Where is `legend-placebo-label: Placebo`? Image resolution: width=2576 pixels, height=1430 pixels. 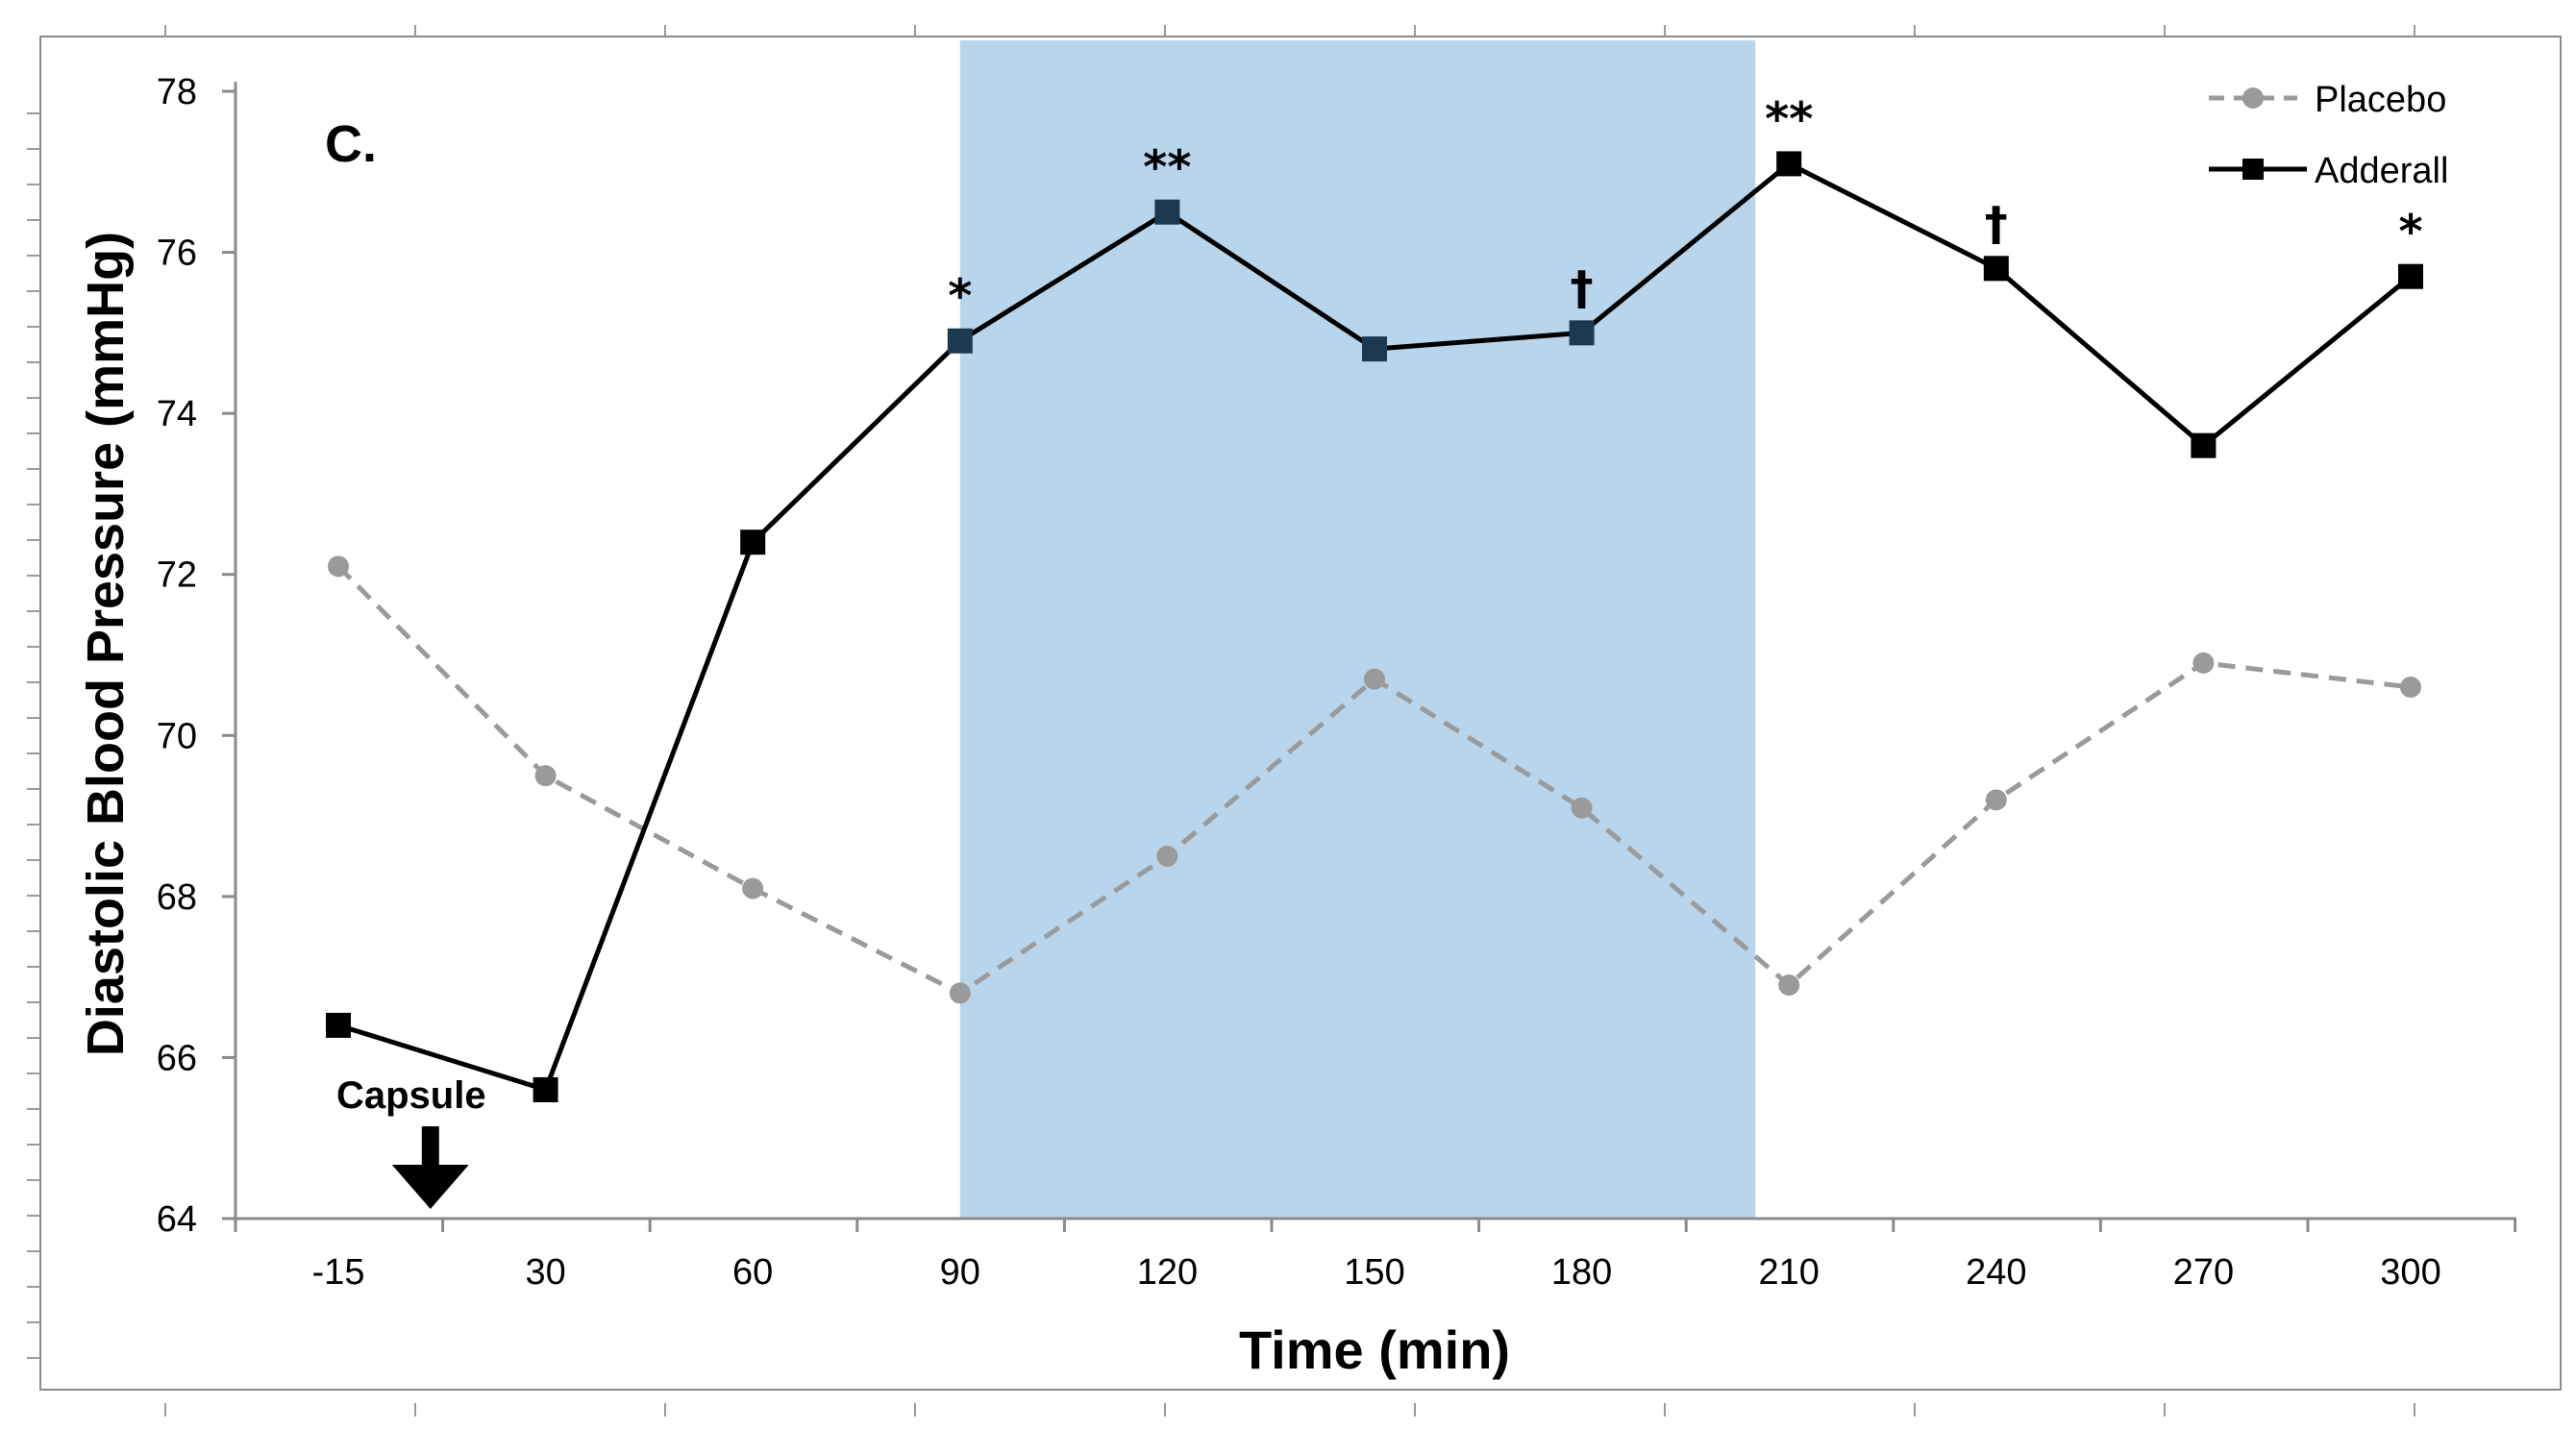
legend-placebo-label: Placebo is located at coordinates (2381, 100).